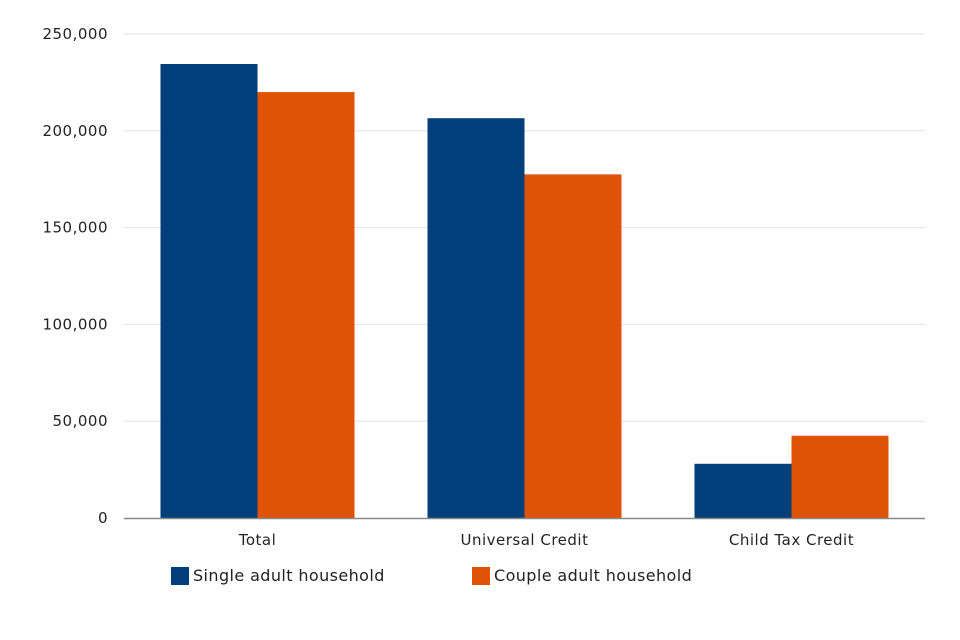  What do you see at coordinates (75, 131) in the screenshot?
I see `y-tick-label: 200,000` at bounding box center [75, 131].